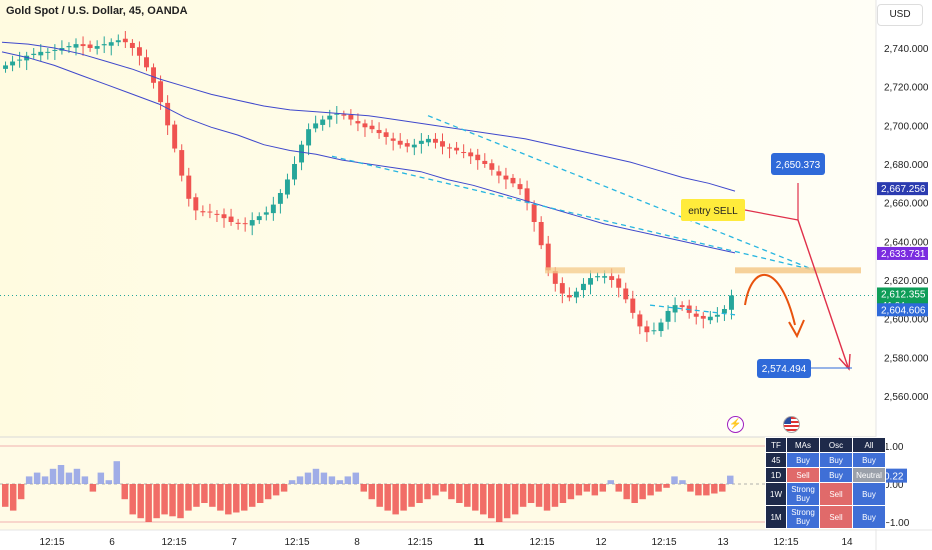 Image resolution: width=932 pixels, height=550 pixels. Describe the element at coordinates (776, 445) in the screenshot. I see `table-header: TF` at that location.